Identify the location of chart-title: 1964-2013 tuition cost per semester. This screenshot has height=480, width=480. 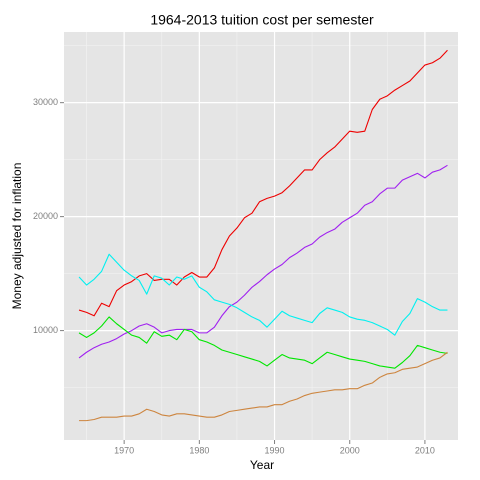
(262, 20).